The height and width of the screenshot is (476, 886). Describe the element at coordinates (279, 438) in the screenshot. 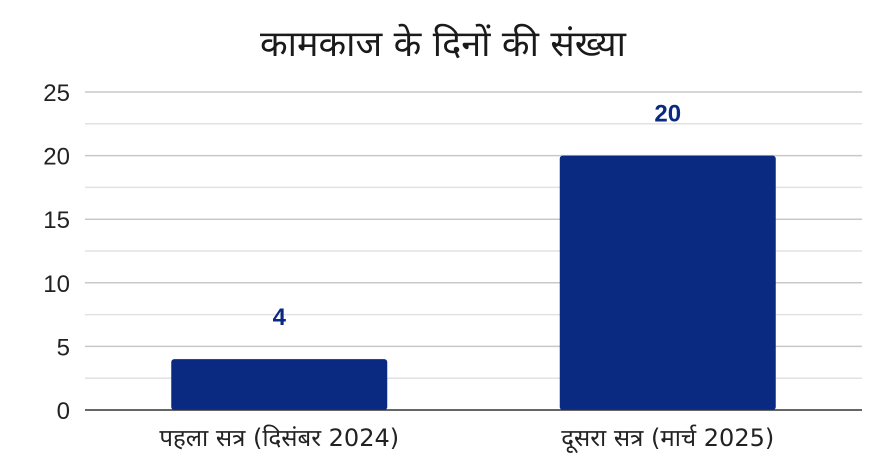

I see `x-tick-label: पहला सत्र (दिसंबर 2024)` at that location.